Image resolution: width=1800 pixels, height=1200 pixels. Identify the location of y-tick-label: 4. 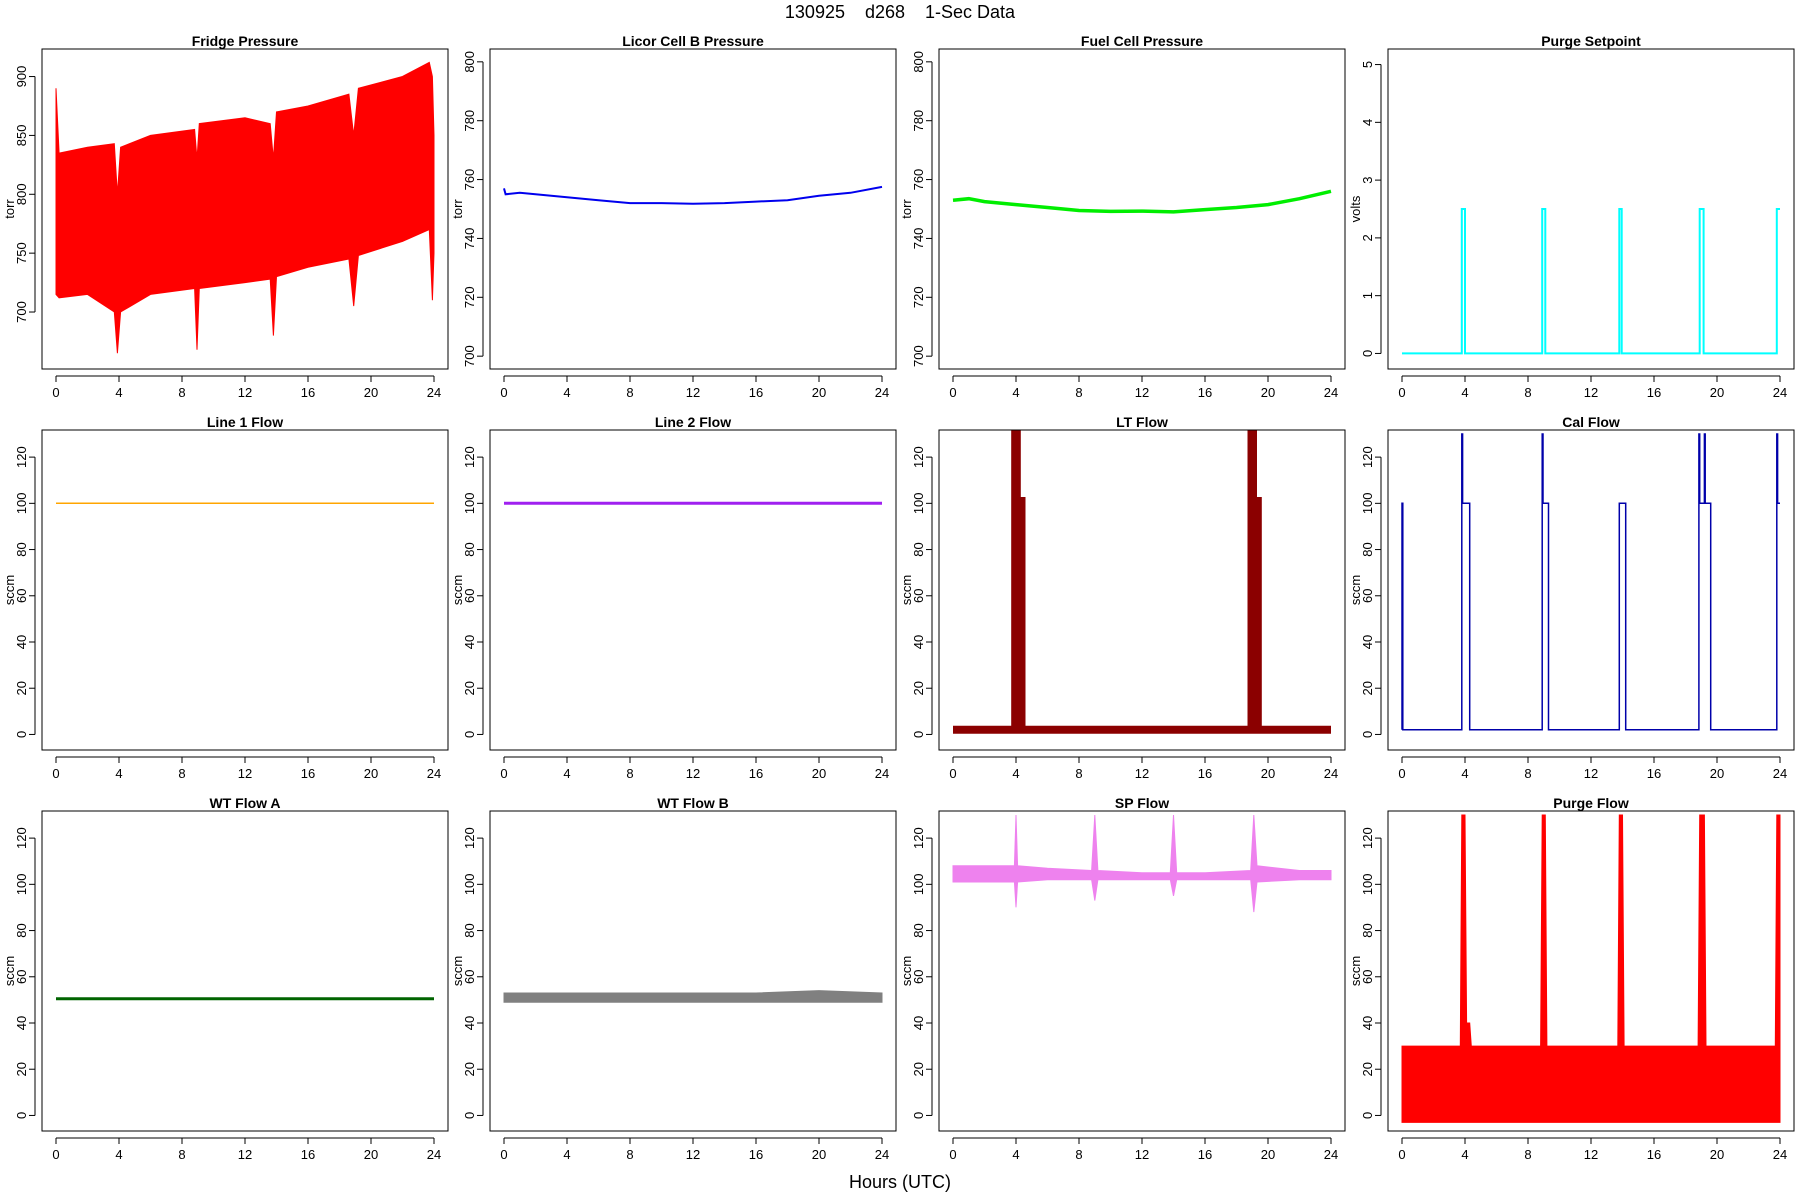
(1367, 122).